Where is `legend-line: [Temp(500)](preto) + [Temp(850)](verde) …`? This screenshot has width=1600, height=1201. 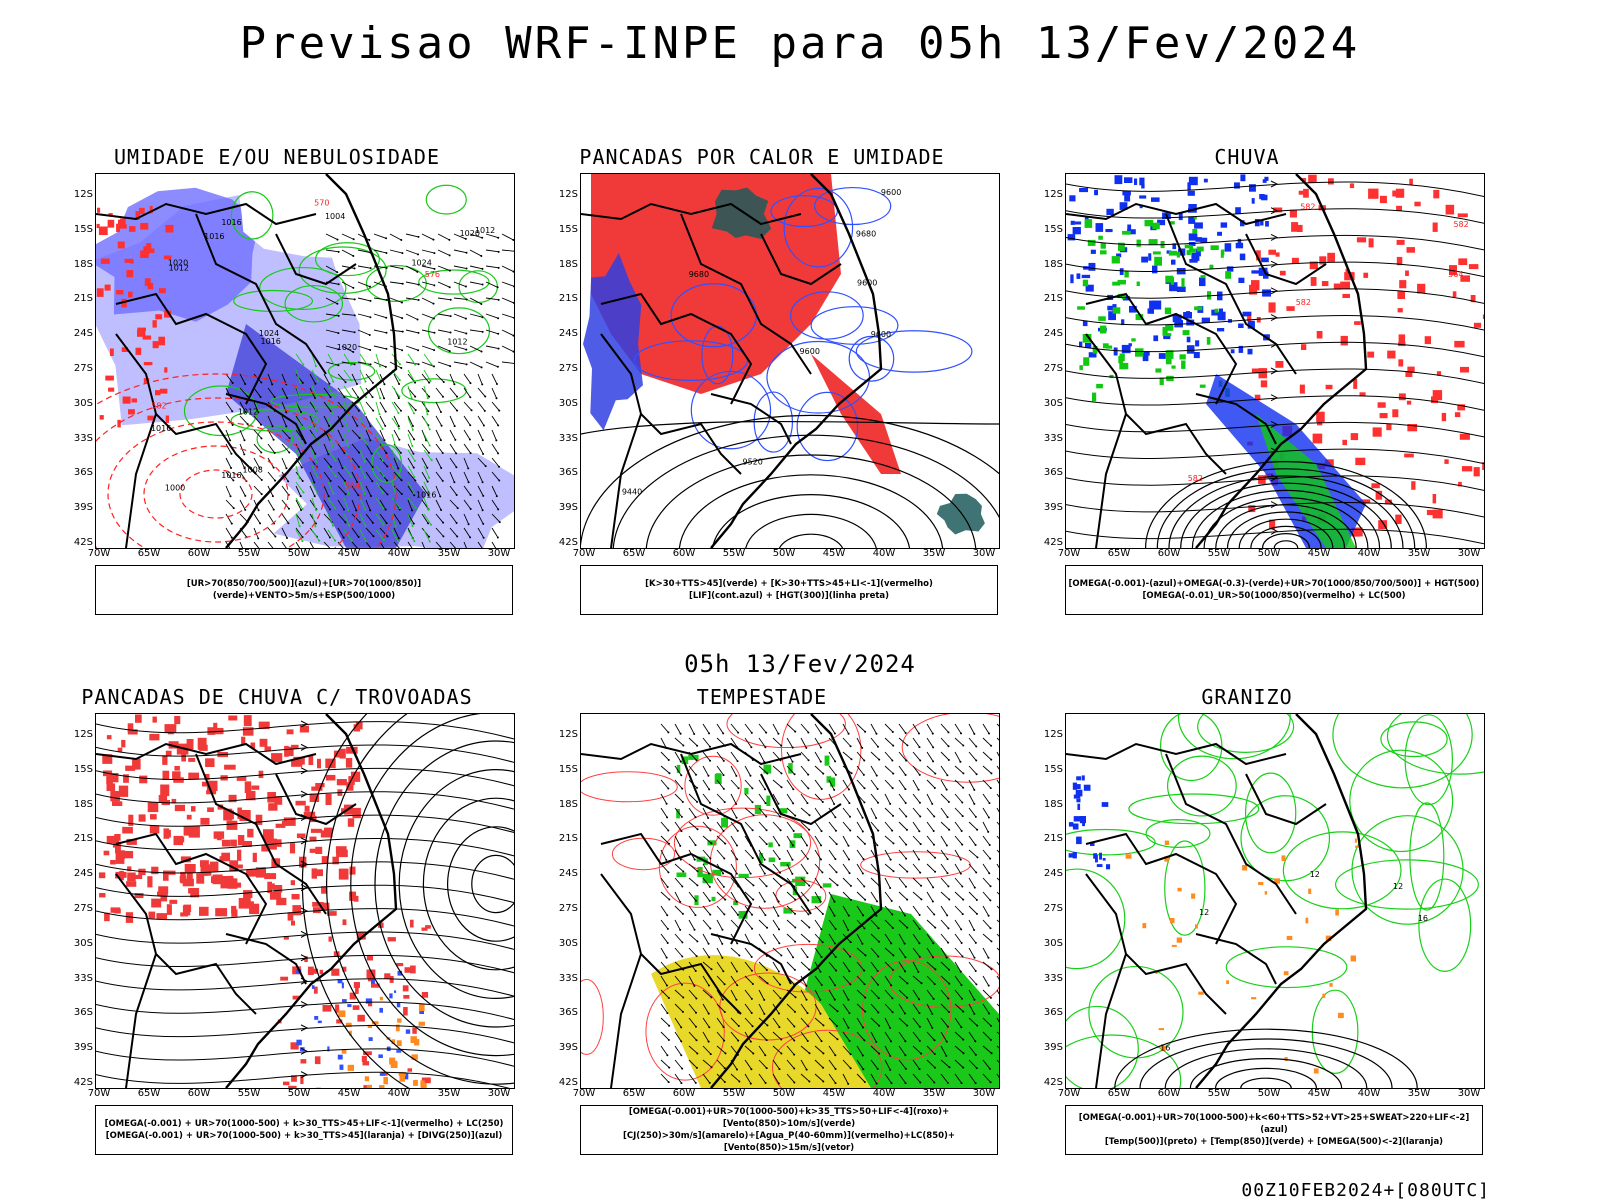
legend-line: [Temp(500)](preto) + [Temp(850)](verde) … is located at coordinates (1274, 1142).